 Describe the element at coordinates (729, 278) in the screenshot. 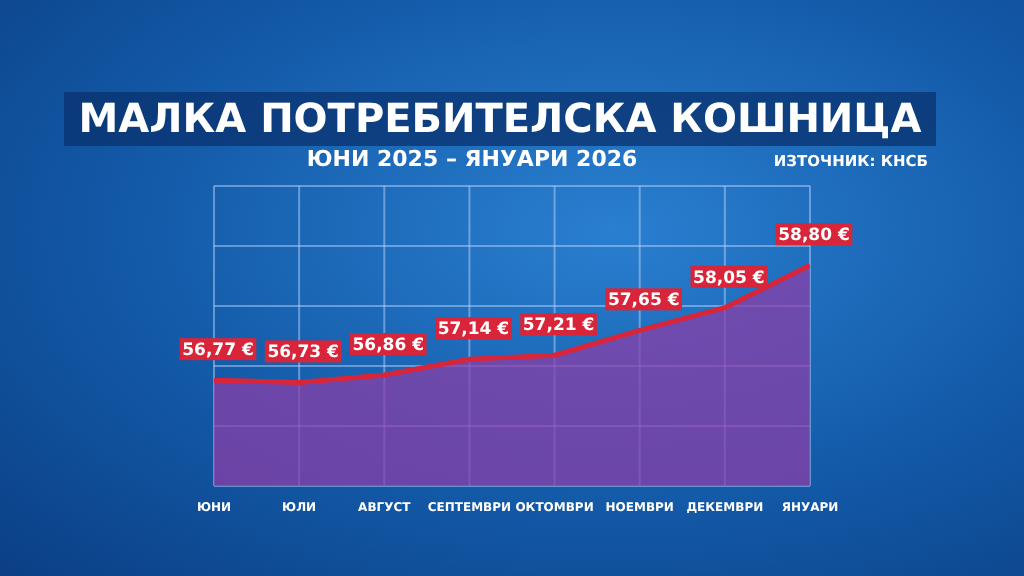

I see `data-label: 58,05 €` at that location.